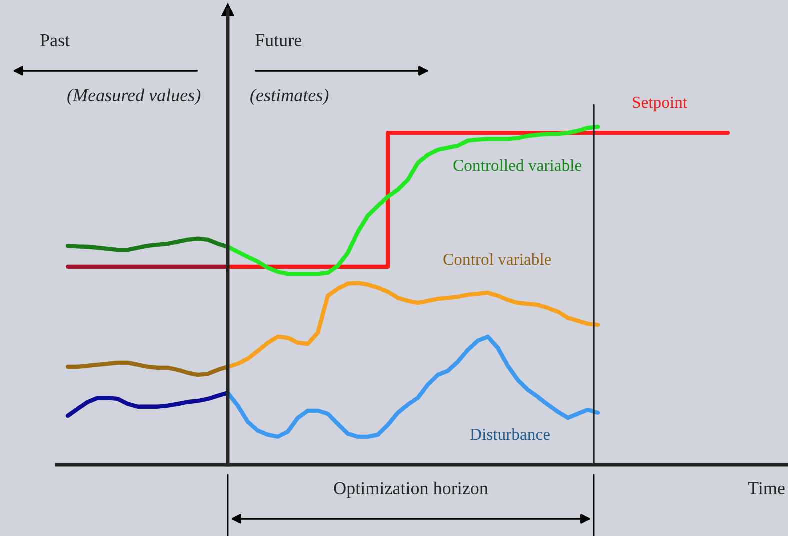 The width and height of the screenshot is (788, 536). I want to click on series-label: Setpoint, so click(660, 104).